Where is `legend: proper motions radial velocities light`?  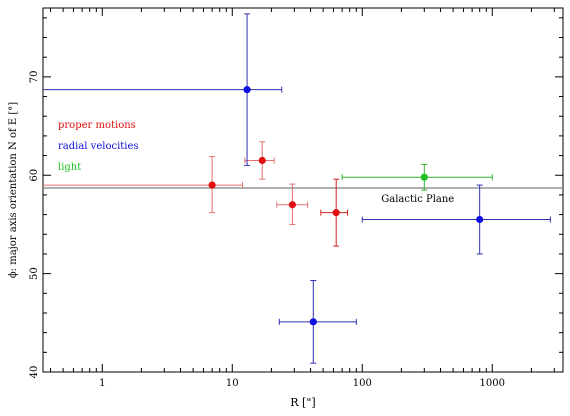 legend: proper motions radial velocities light is located at coordinates (98, 146).